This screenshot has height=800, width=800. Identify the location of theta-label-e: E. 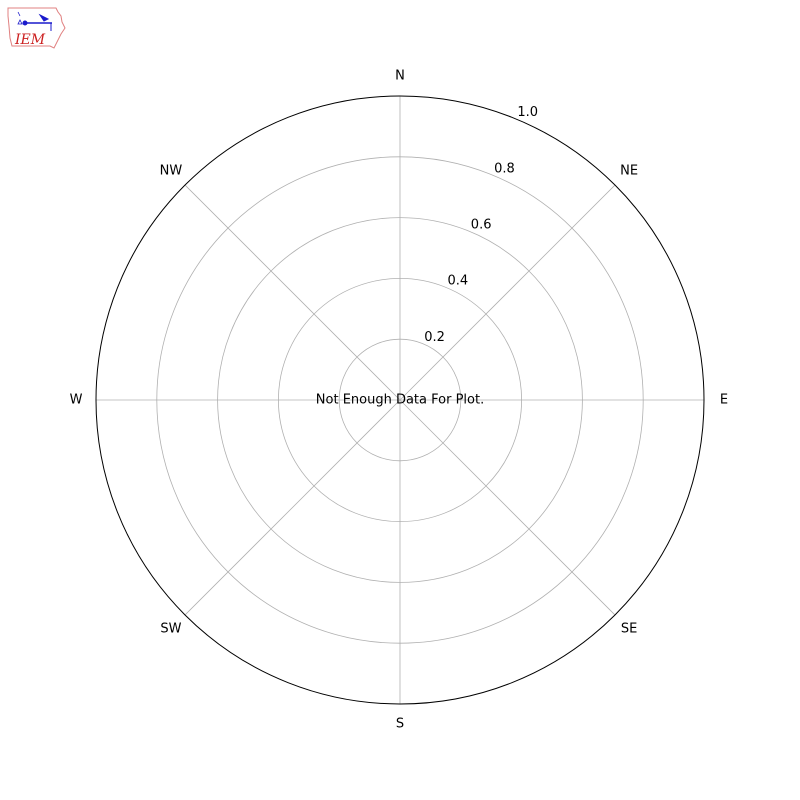
(724, 400).